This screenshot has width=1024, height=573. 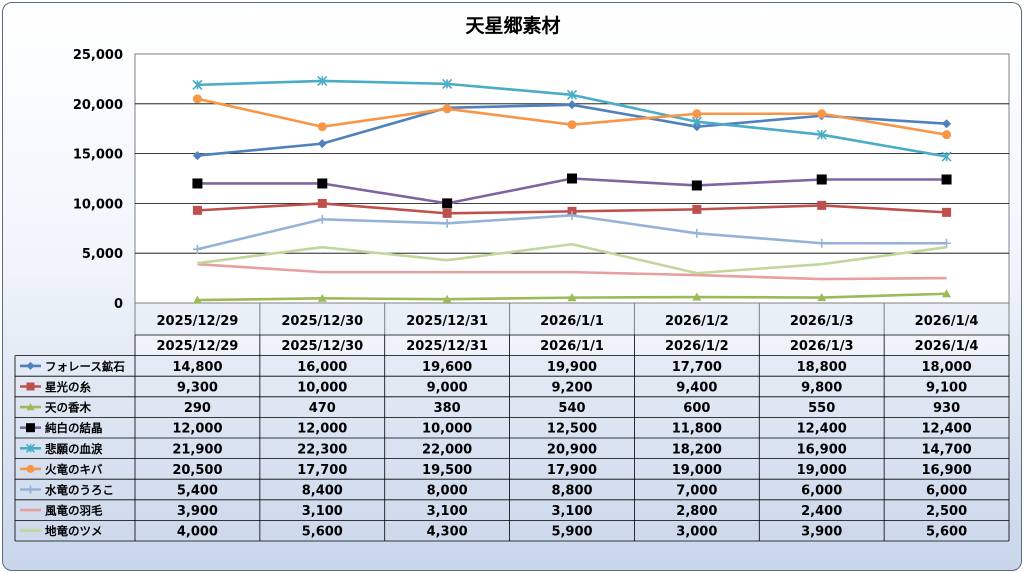 What do you see at coordinates (697, 346) in the screenshot?
I see `table-header-cell: 2026/1/2` at bounding box center [697, 346].